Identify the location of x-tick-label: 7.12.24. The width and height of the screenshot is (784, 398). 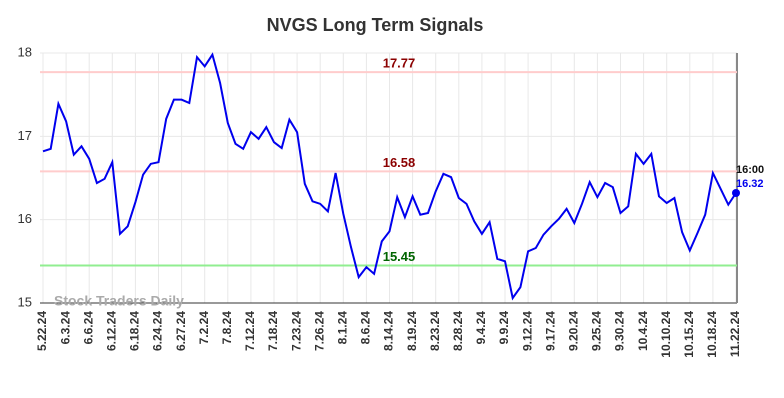
(250, 331).